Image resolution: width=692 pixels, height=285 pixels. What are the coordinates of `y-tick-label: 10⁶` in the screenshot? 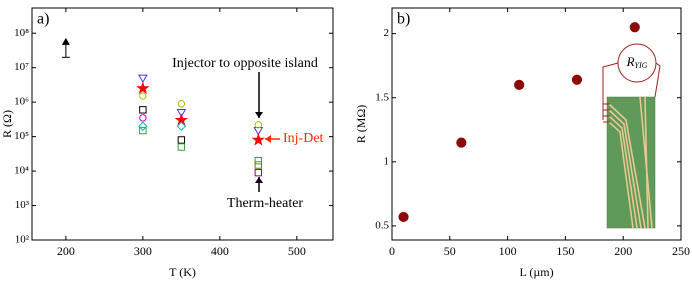 It's located at (21, 102).